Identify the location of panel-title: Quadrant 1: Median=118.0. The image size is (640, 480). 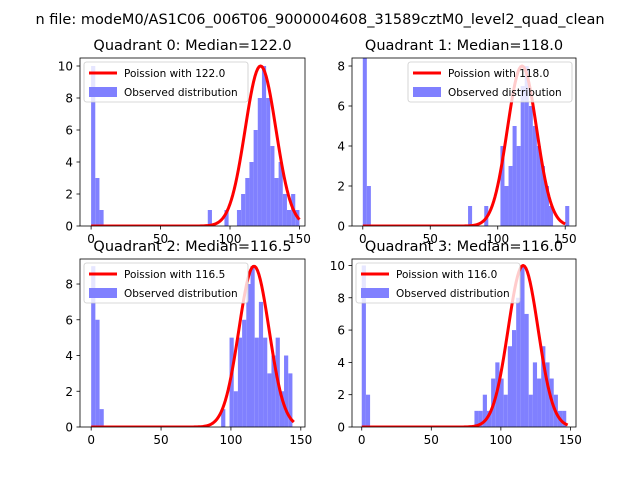
(464, 46).